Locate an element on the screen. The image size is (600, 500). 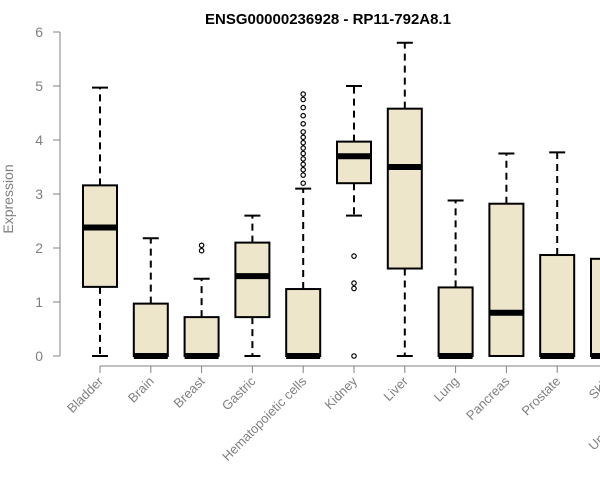
box-gastric is located at coordinates (252, 285).